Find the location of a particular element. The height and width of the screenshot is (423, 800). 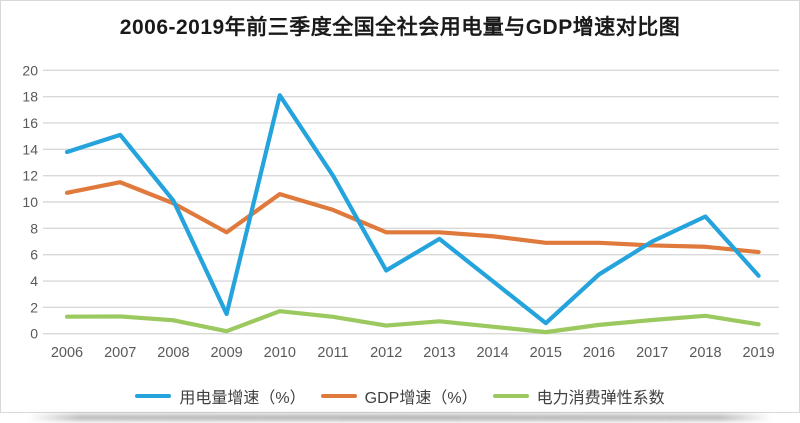

y-axis-tick-label: 10 is located at coordinates (30, 202).